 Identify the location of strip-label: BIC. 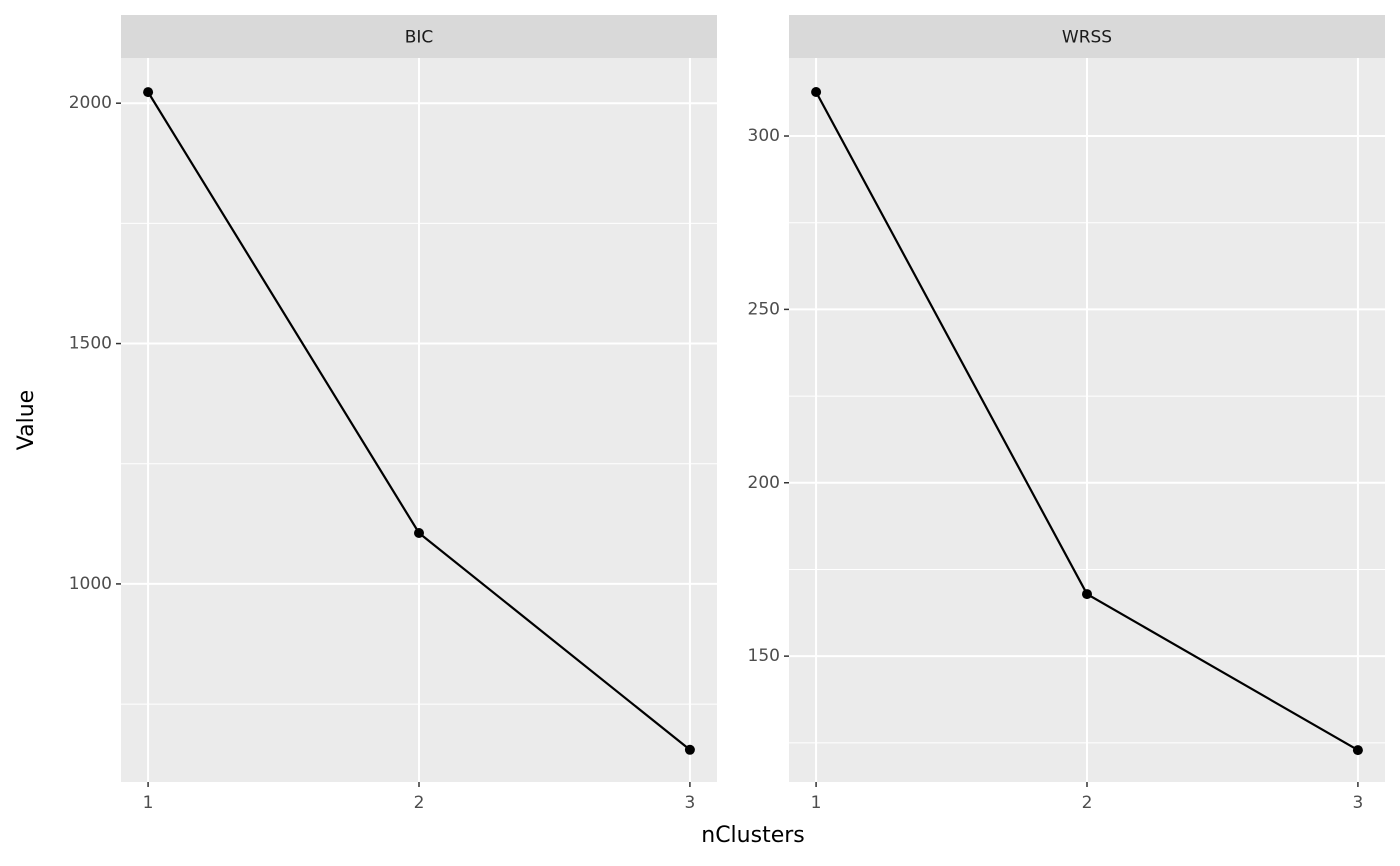
(419, 38).